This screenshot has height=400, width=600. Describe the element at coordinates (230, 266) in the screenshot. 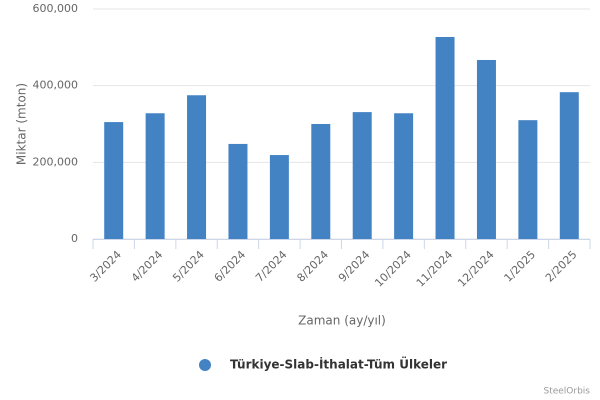

I see `x-tick-label: 6/2024` at that location.